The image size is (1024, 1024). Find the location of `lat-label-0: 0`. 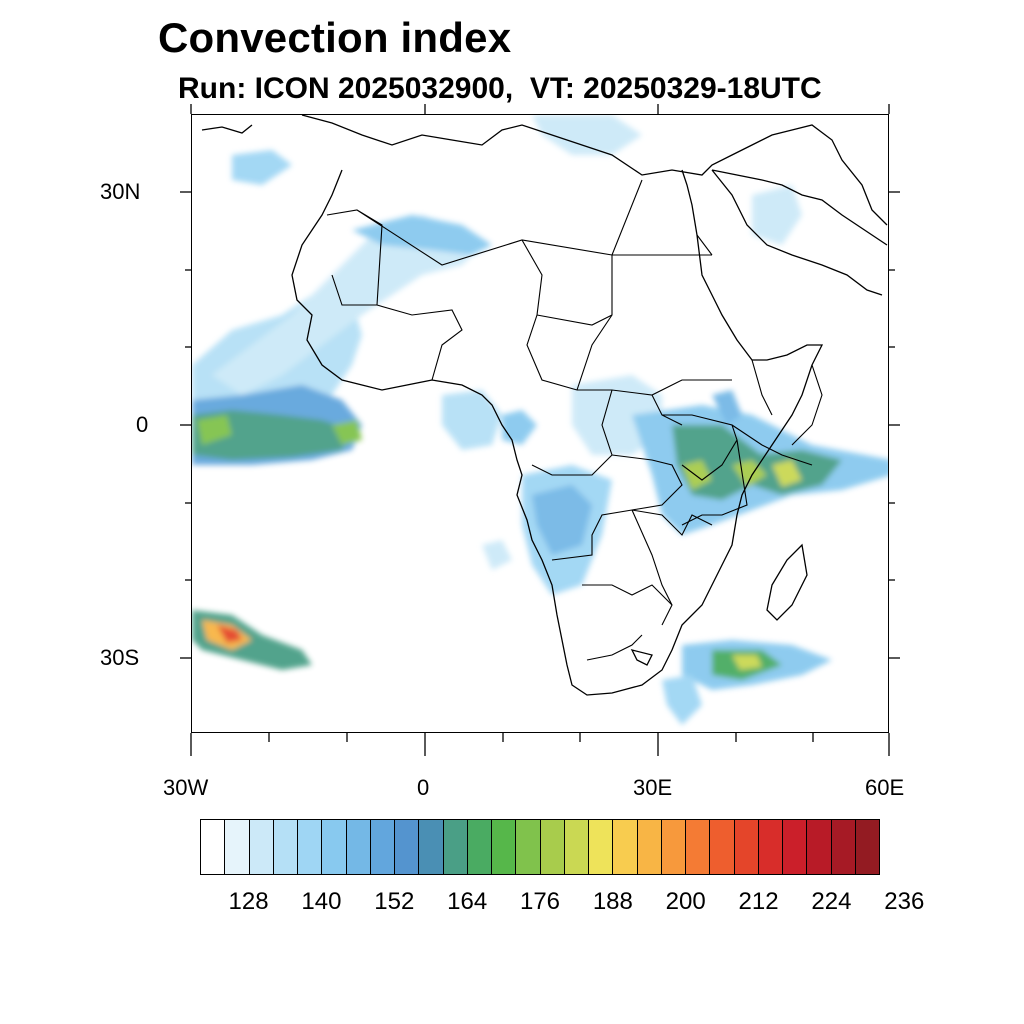

lat-label-0: 0 is located at coordinates (142, 424).